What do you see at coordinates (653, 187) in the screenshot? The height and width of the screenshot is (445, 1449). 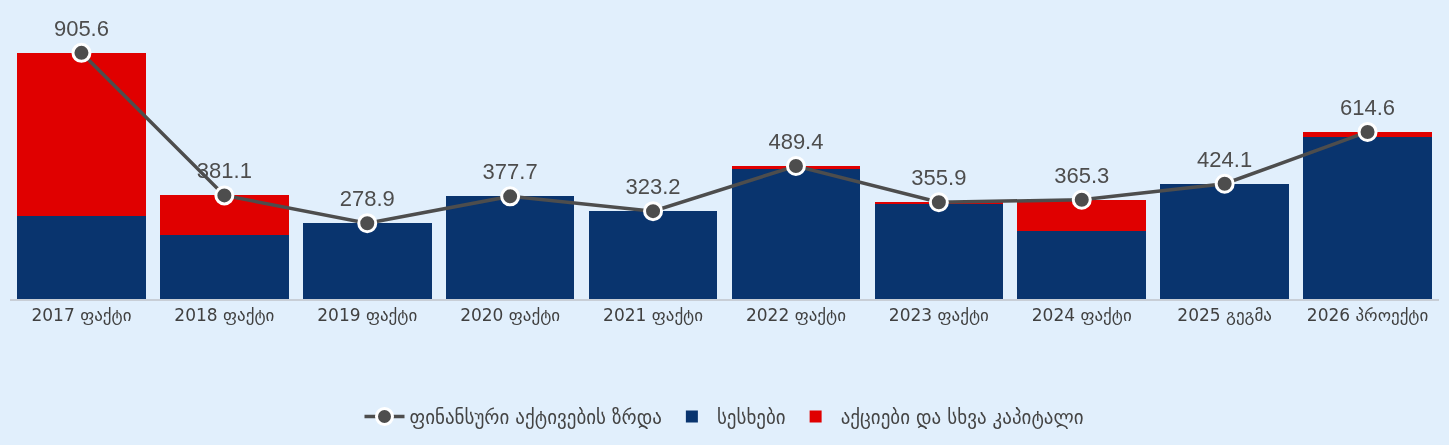 I see `data-label: 323.2` at bounding box center [653, 187].